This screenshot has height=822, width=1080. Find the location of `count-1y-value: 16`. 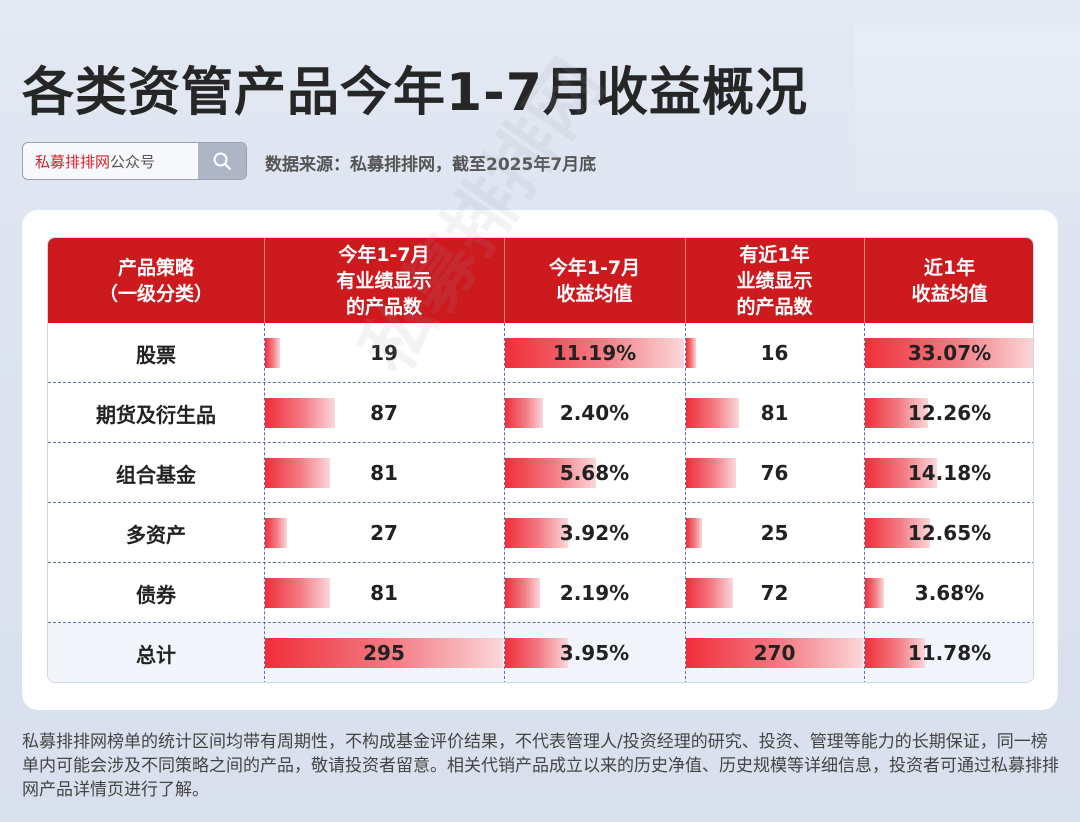

count-1y-value: 16 is located at coordinates (774, 353).